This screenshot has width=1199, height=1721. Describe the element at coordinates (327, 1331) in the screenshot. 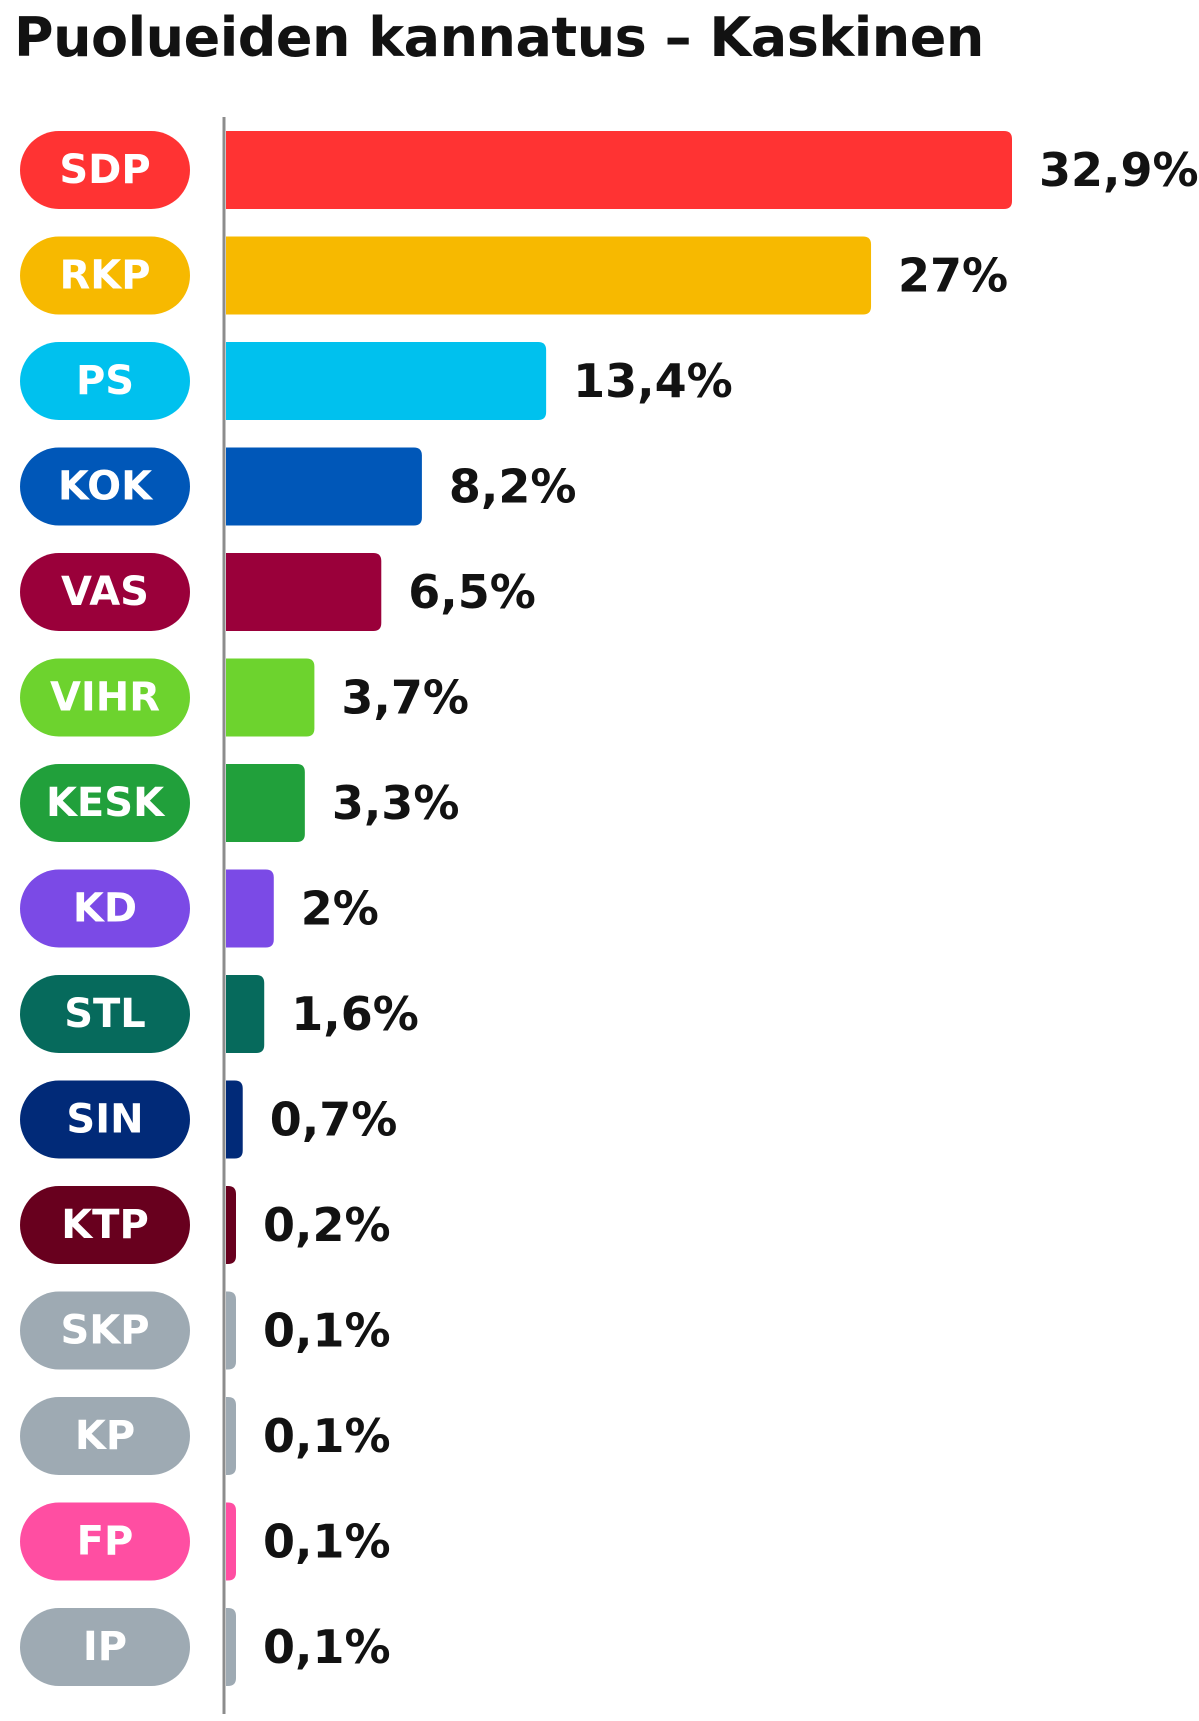

I see `value-label-skp: 0,1%` at that location.